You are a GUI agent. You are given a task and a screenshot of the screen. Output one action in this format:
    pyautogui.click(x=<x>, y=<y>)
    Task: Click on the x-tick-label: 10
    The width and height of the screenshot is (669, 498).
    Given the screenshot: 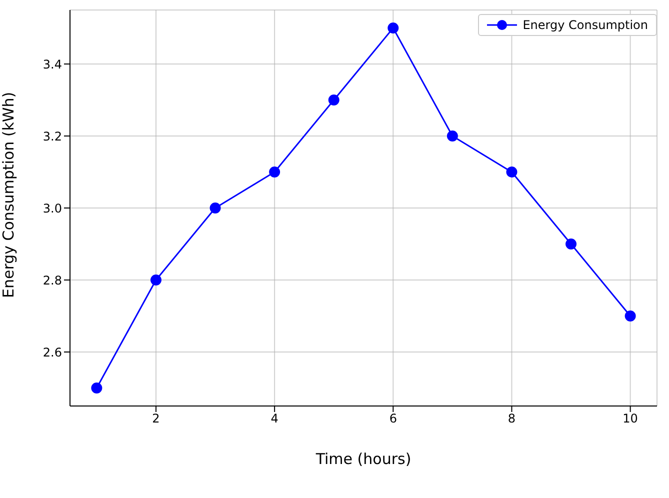 What is the action you would take?
    pyautogui.click(x=630, y=419)
    